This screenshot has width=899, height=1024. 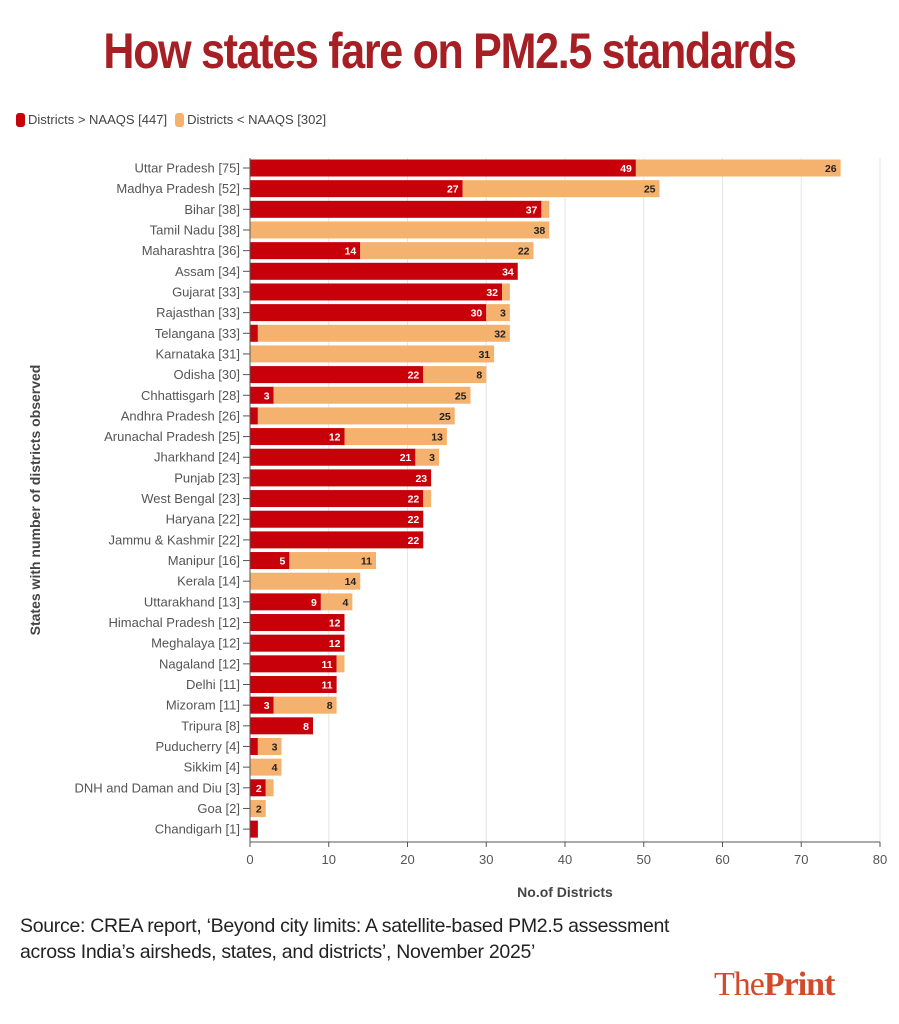 What do you see at coordinates (421, 479) in the screenshot?
I see `data-label: 23` at bounding box center [421, 479].